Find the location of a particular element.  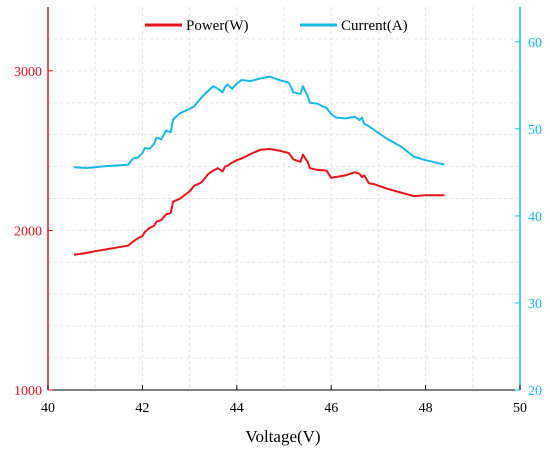

left-y-tick-label: 2000 is located at coordinates (28, 231).